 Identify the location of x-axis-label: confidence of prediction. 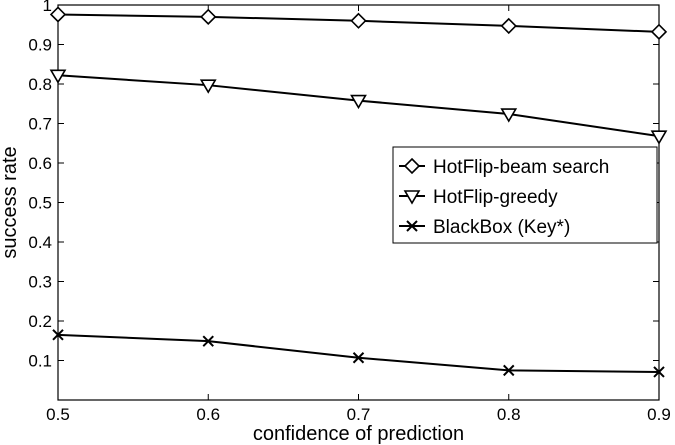
(358, 434).